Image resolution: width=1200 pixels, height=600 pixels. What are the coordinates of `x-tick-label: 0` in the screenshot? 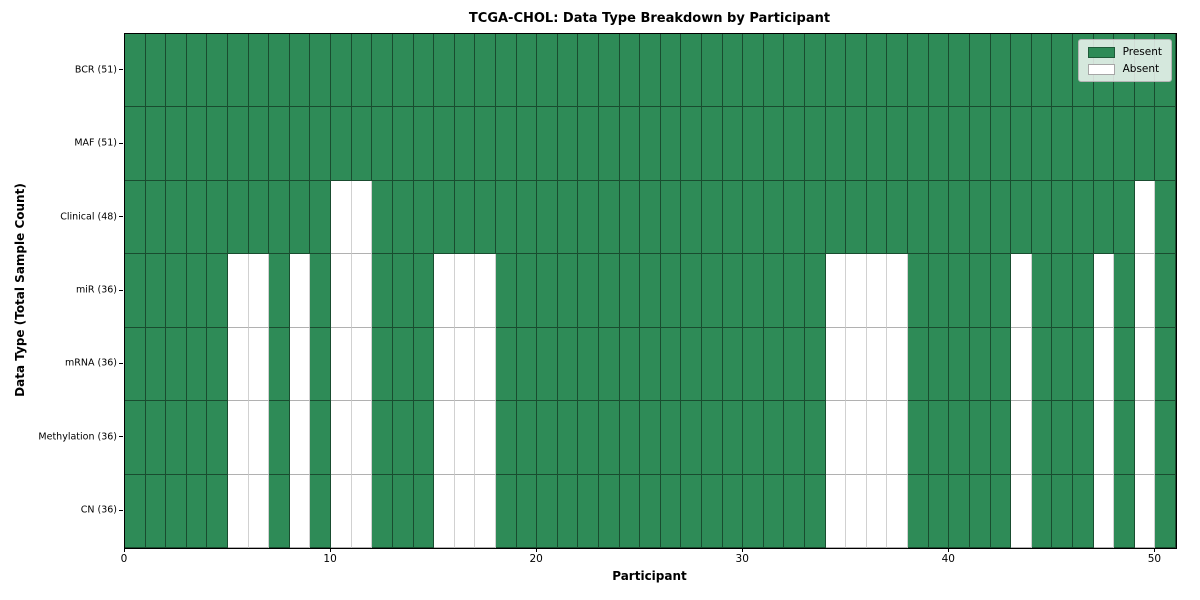 It's located at (124, 559).